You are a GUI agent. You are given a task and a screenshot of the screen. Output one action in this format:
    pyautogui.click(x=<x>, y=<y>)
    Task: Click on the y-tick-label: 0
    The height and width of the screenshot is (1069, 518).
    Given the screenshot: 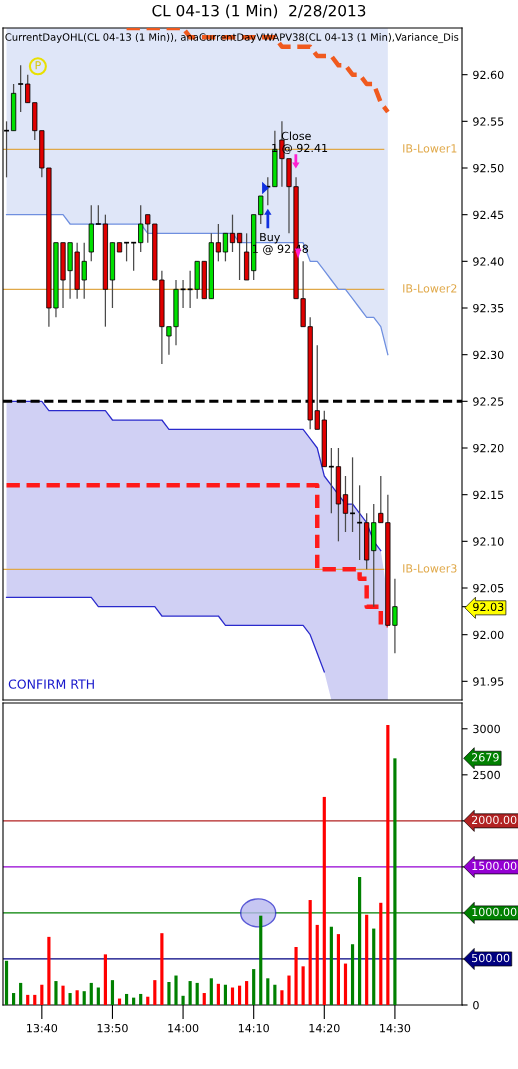 What is the action you would take?
    pyautogui.click(x=476, y=1005)
    